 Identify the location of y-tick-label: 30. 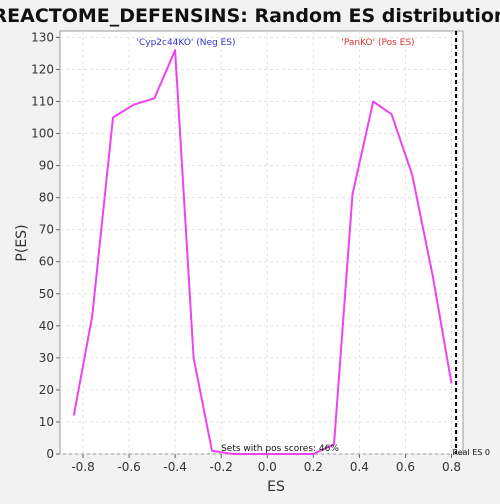
(46, 358).